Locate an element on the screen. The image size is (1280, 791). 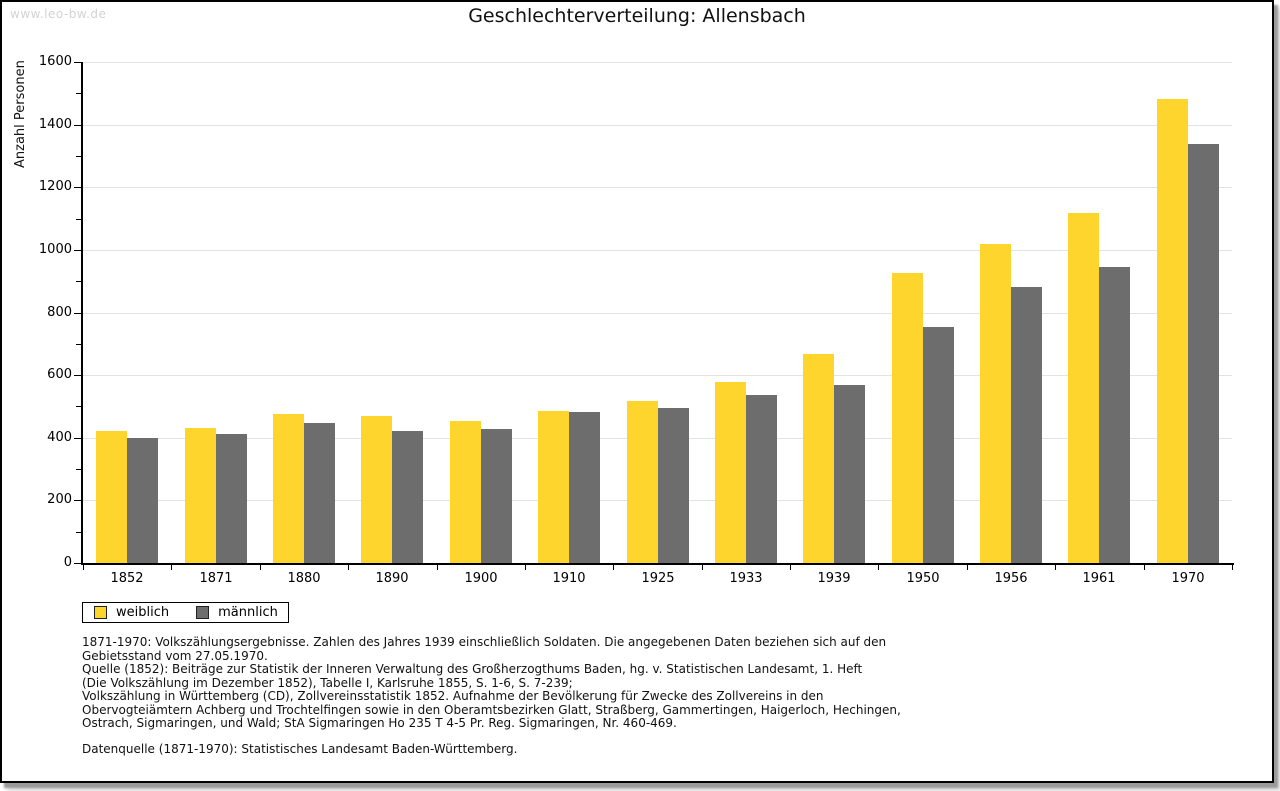
bar-weiblich-1961 is located at coordinates (1083, 388).